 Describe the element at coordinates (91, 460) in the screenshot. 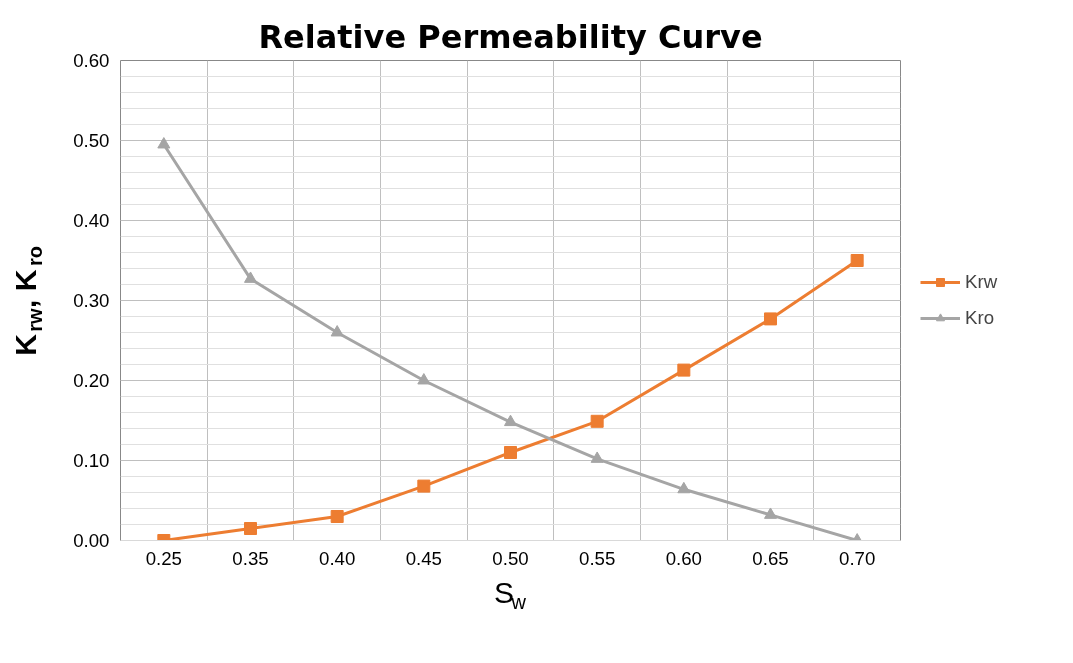

I see `y-tick-label: 0.10` at that location.